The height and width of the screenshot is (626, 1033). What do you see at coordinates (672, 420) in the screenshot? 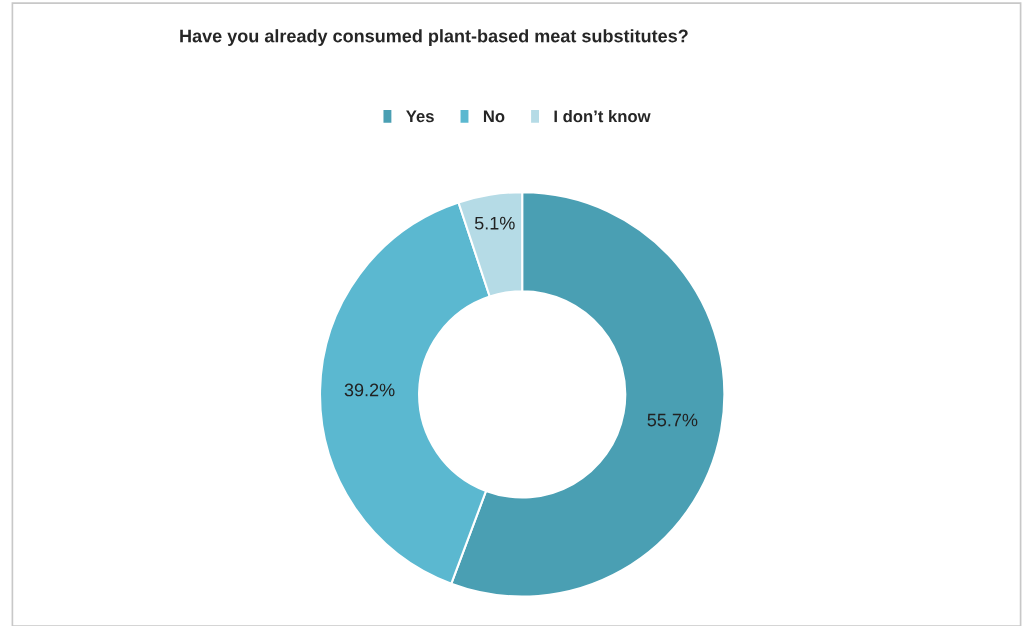
I see `data-label: 55.7%` at bounding box center [672, 420].